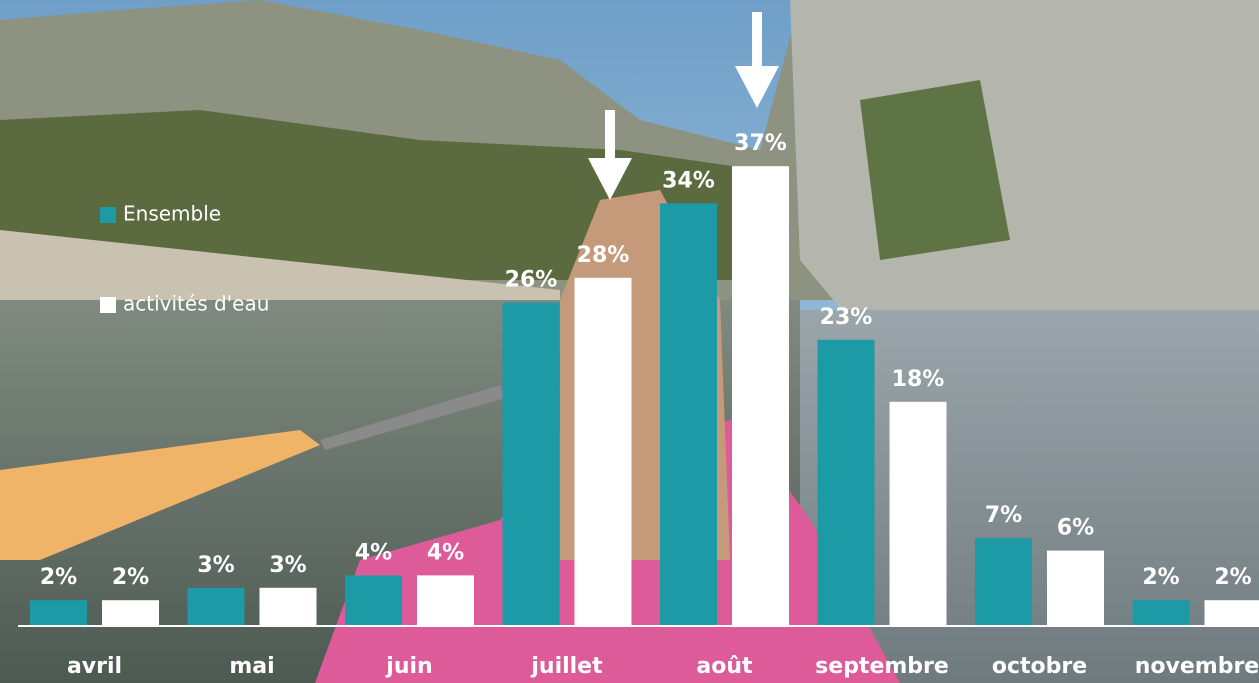 This screenshot has height=683, width=1259. Describe the element at coordinates (1003, 515) in the screenshot. I see `value-label: 7%` at that location.